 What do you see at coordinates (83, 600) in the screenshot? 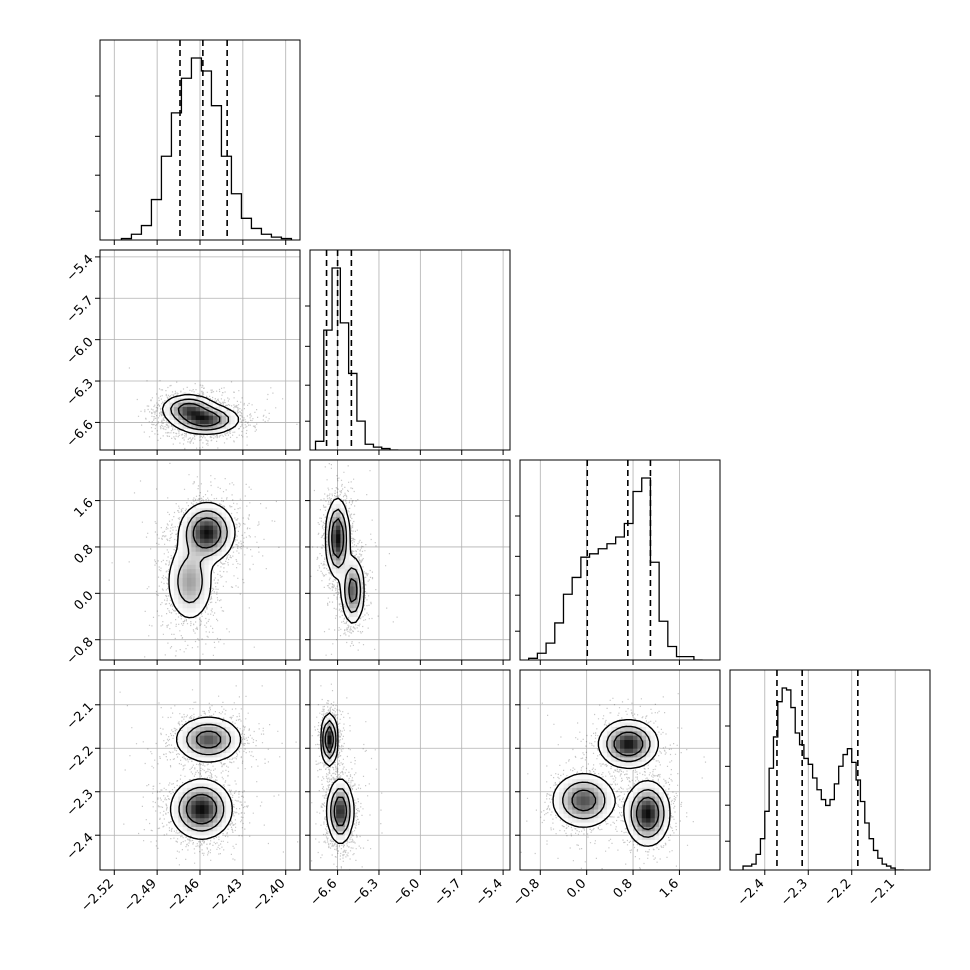
I see `y-tick-label: 0.0` at bounding box center [83, 600].